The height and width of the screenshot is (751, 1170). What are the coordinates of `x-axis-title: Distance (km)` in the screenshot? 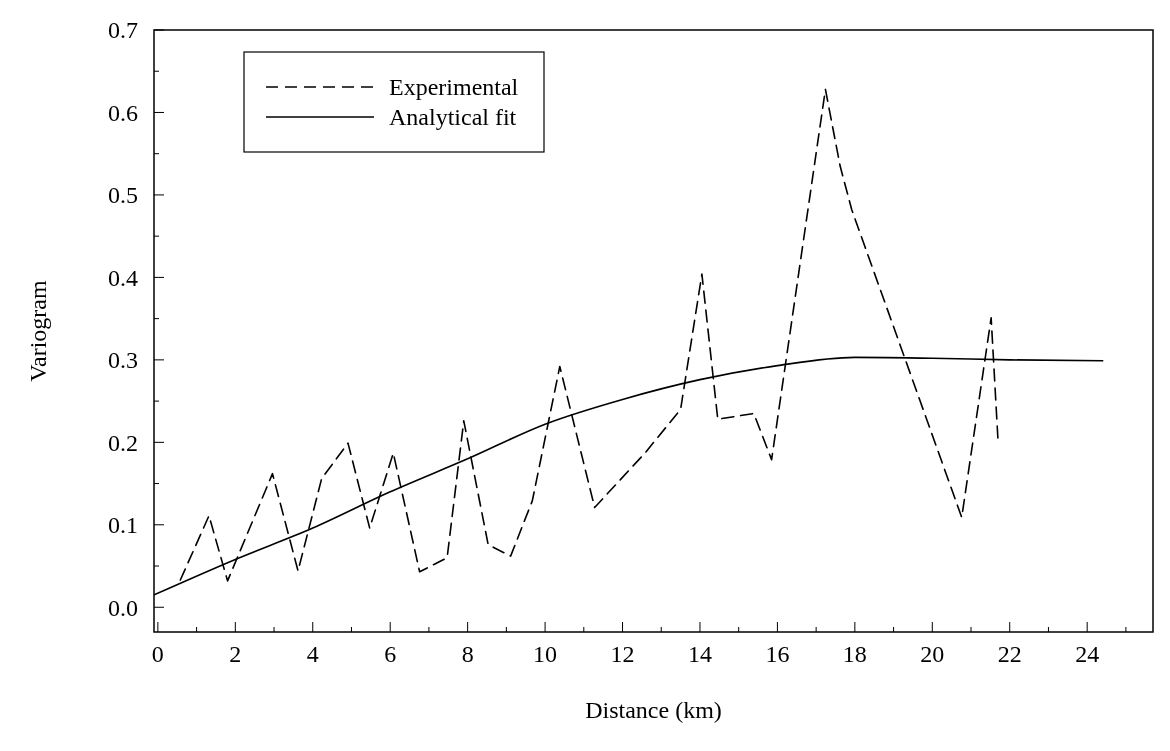 It's located at (653, 710).